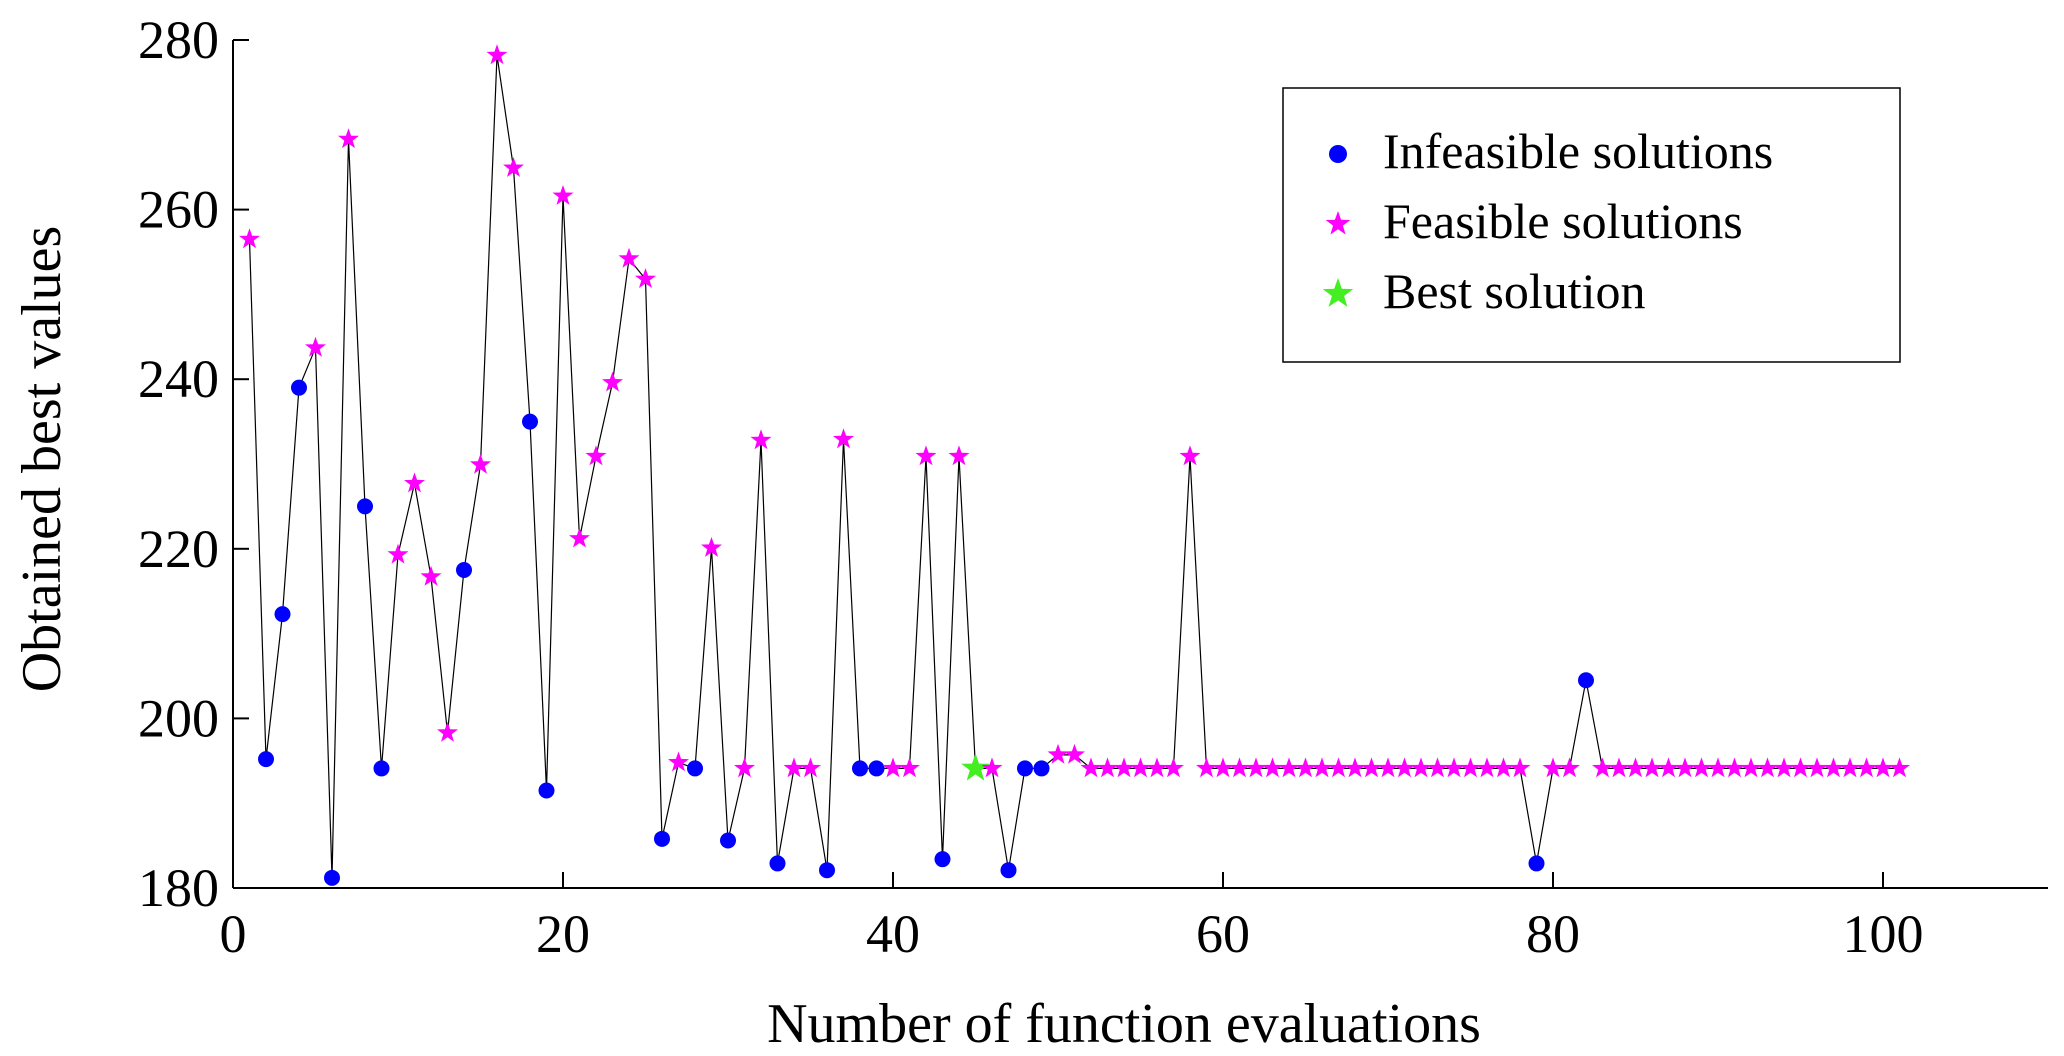  I want to click on x-tick-label: 40, so click(893, 934).